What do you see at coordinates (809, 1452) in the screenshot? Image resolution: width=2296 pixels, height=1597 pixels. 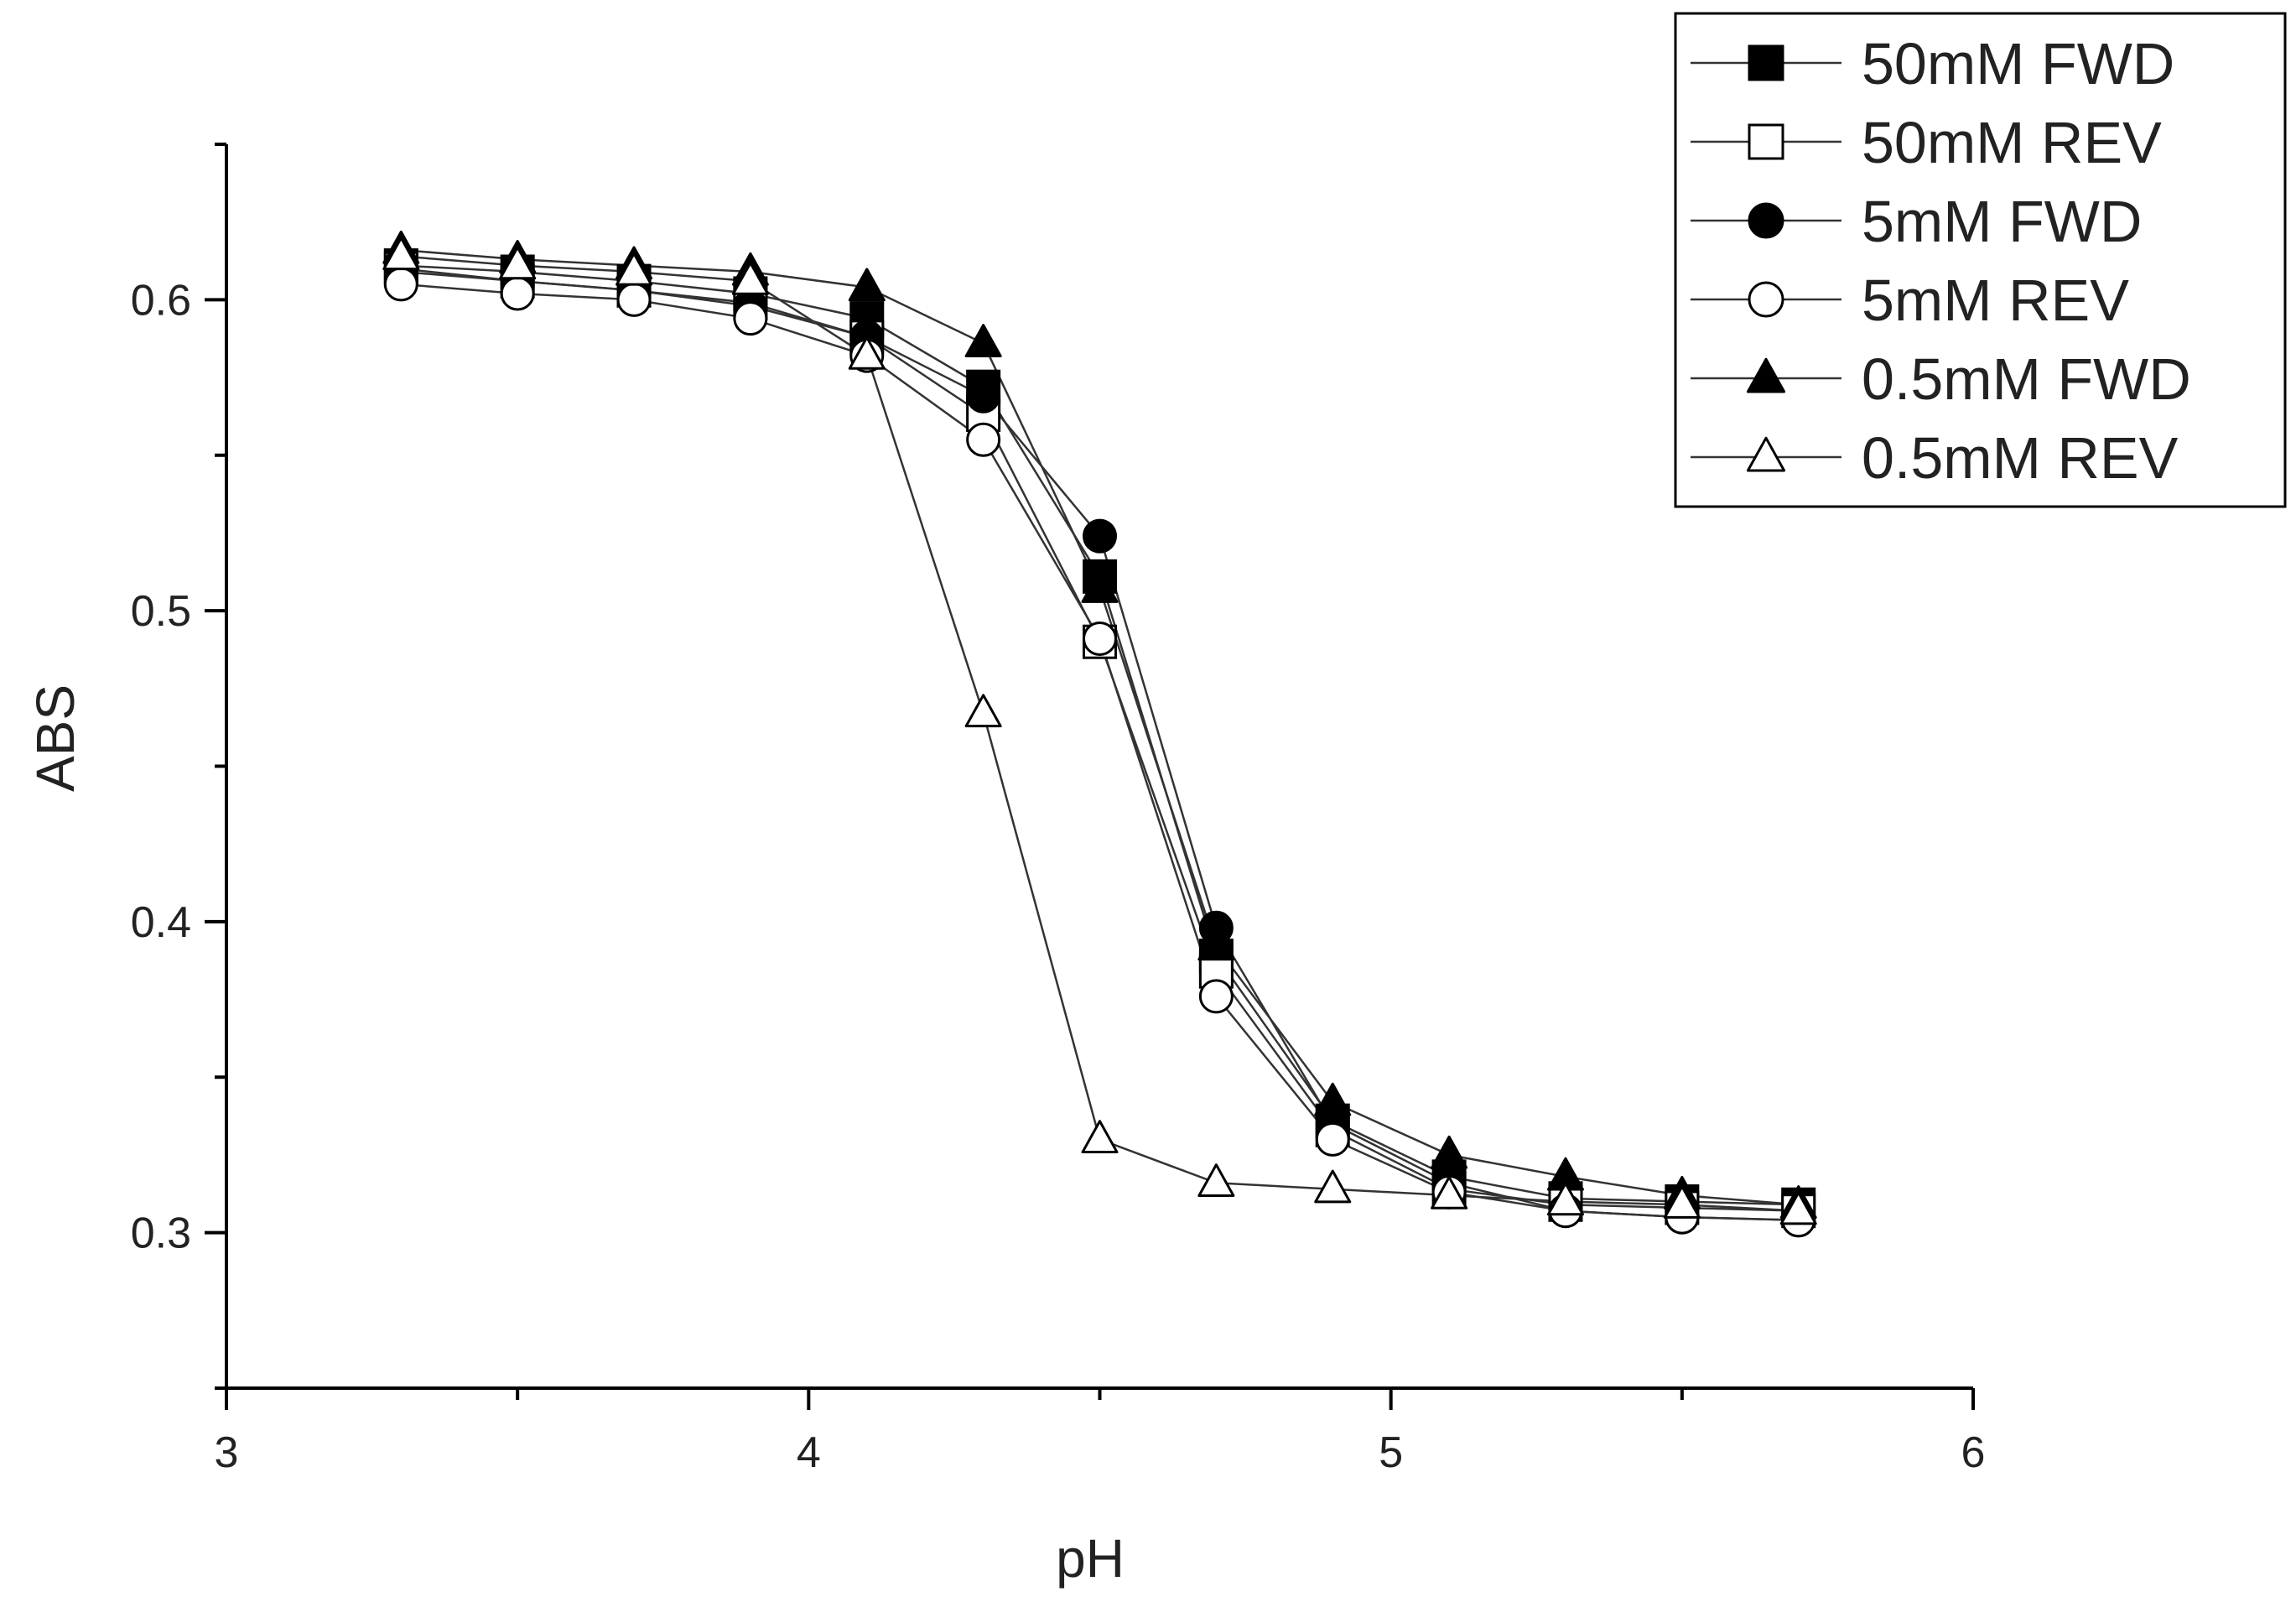 I see `x-tick-label: 4` at bounding box center [809, 1452].